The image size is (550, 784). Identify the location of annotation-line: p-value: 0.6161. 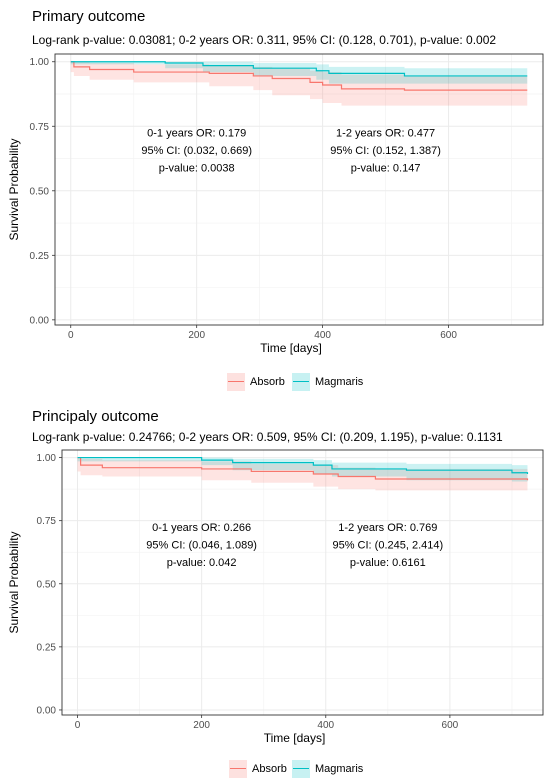
(388, 563).